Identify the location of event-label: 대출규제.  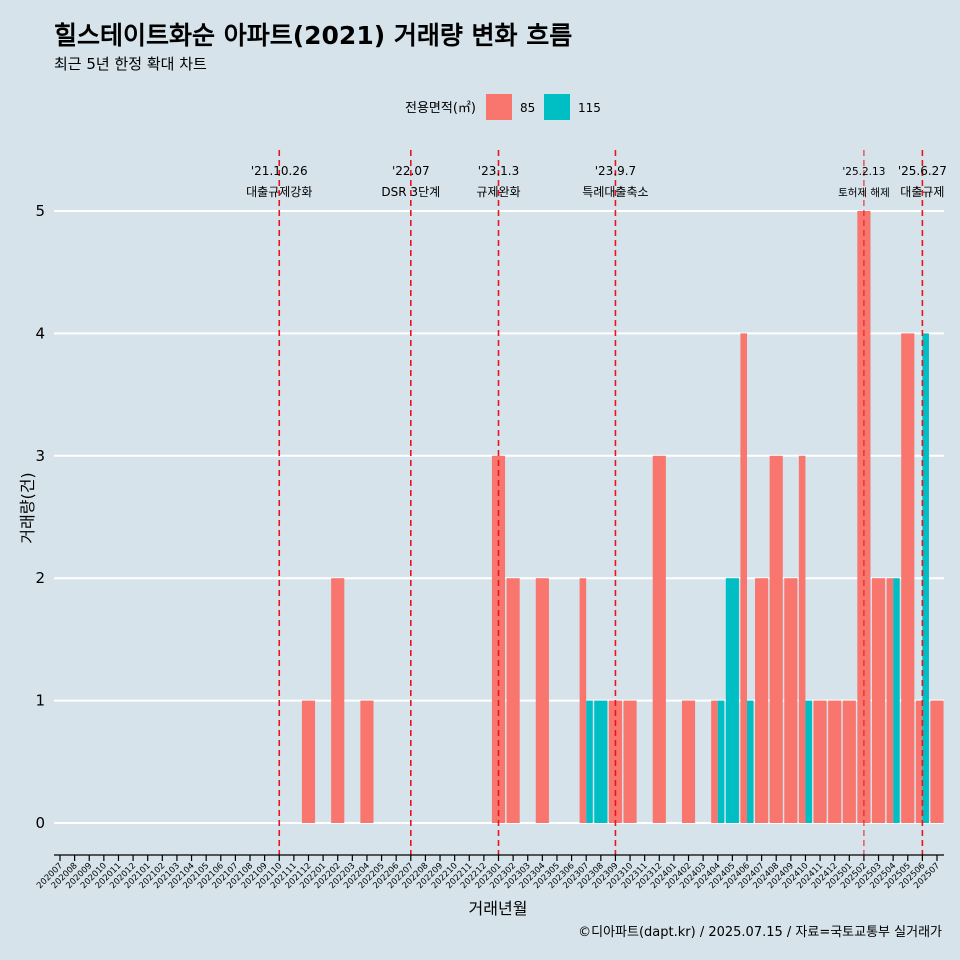
(922, 192).